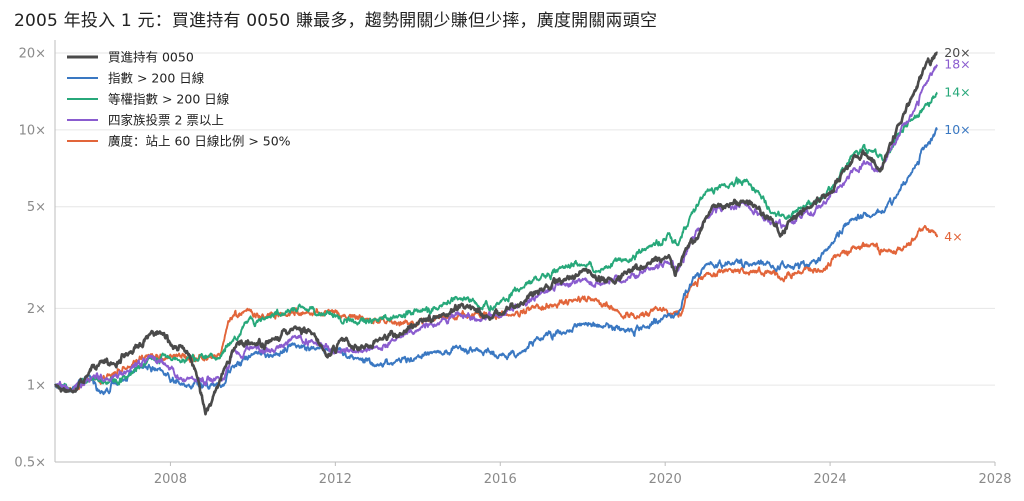 The image size is (1024, 501). I want to click on x-tick-label: 2024, so click(830, 479).